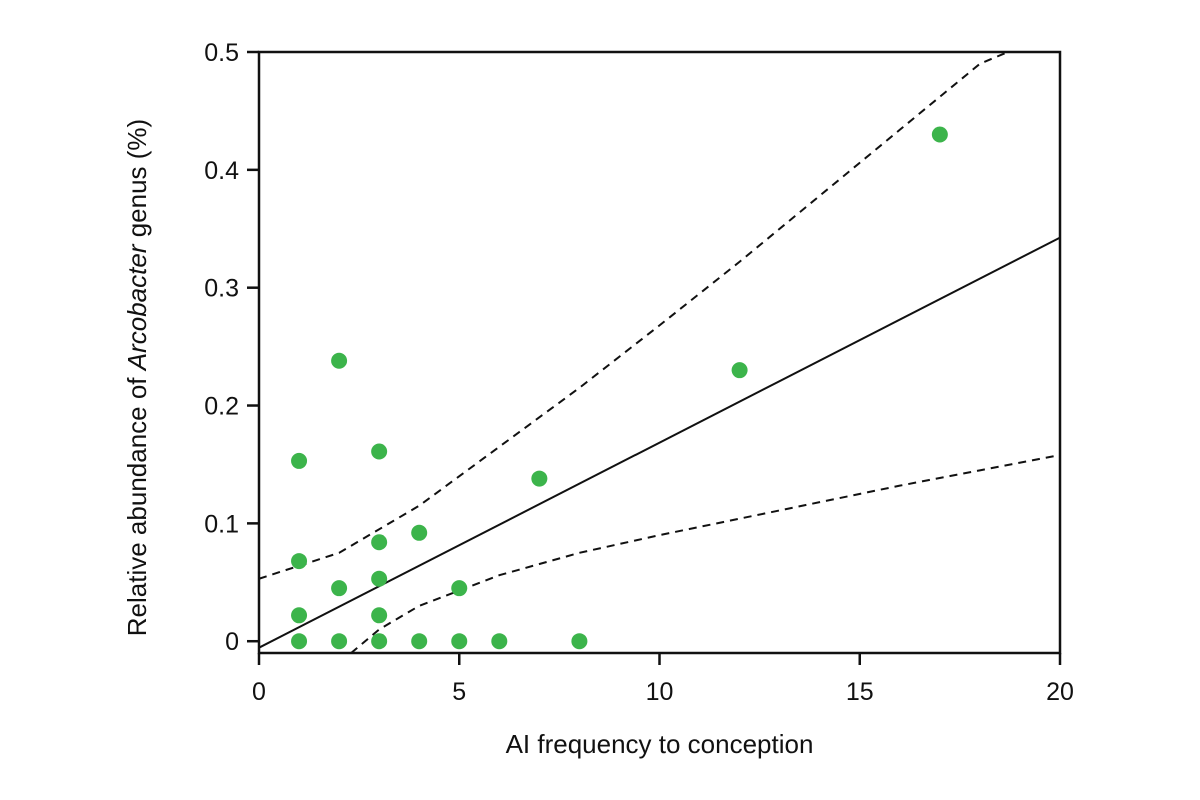 The width and height of the screenshot is (1200, 800). I want to click on y-tick-label: 0.2, so click(221, 407).